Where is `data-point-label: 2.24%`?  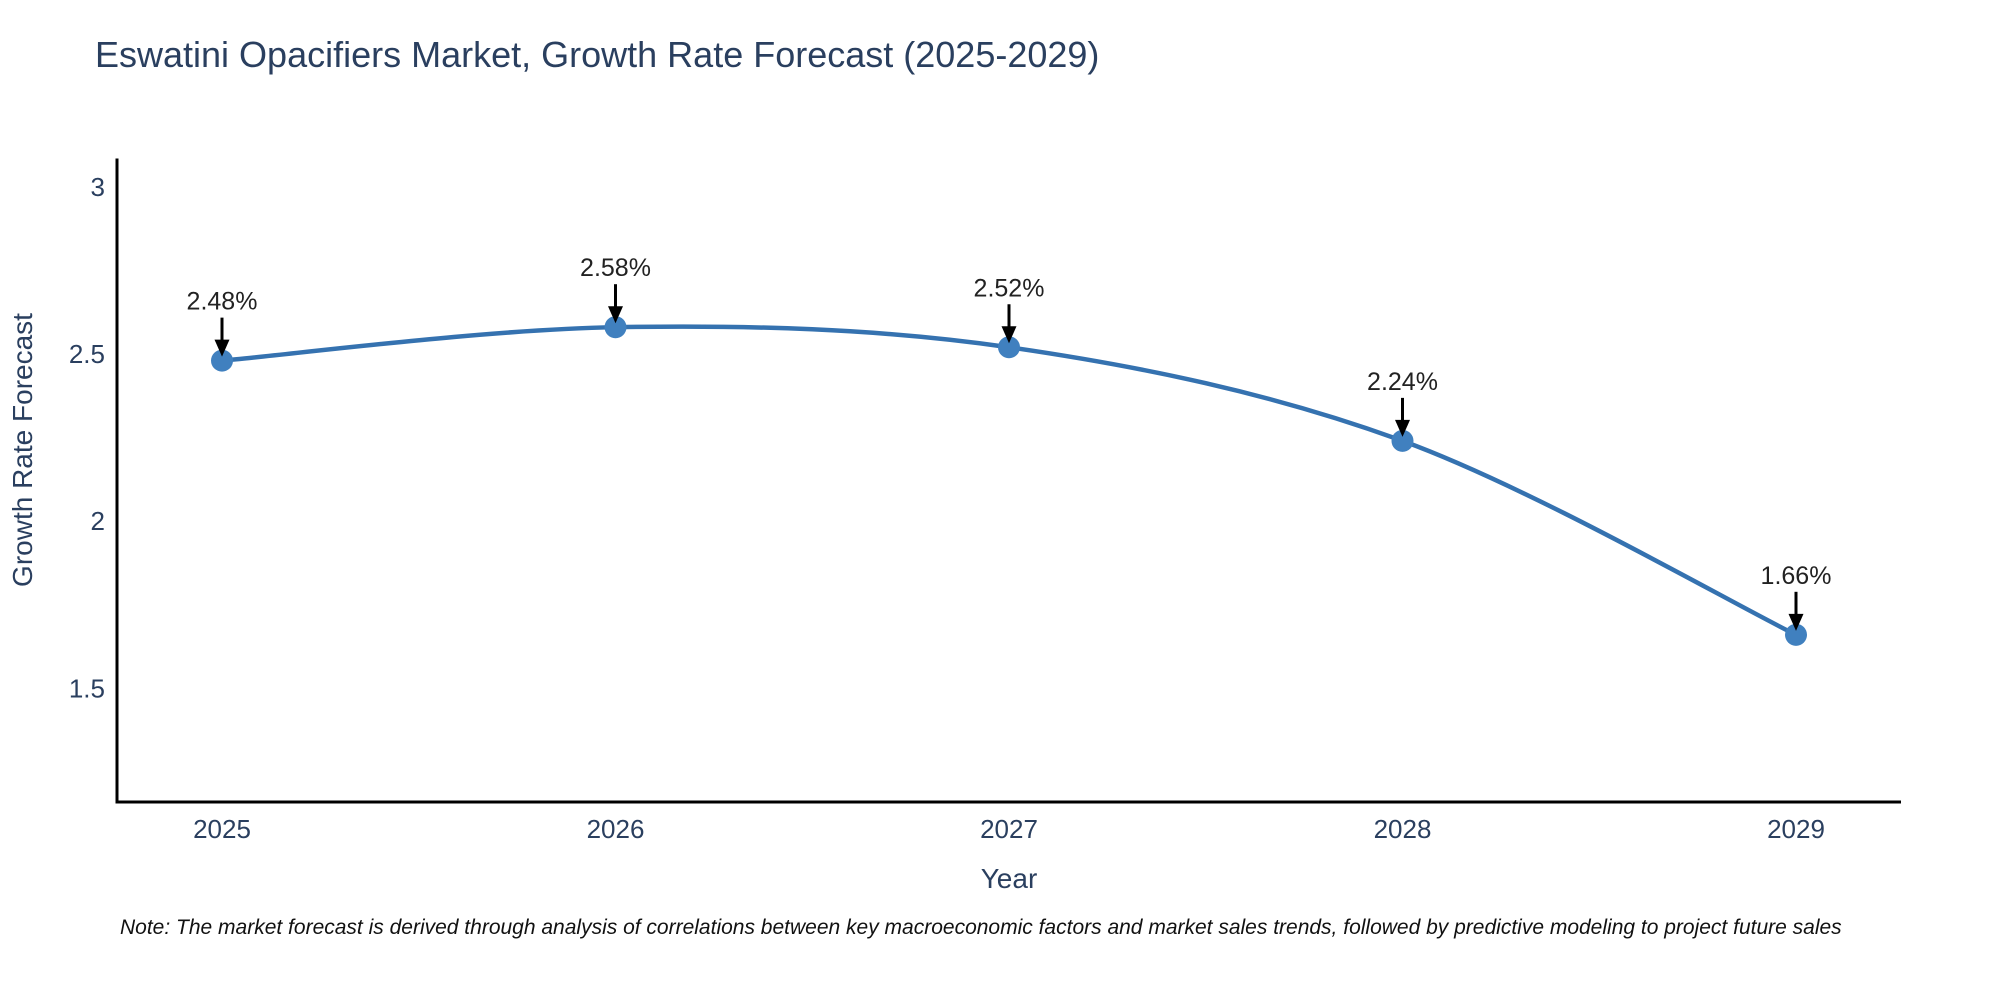
data-point-label: 2.24% is located at coordinates (1402, 382).